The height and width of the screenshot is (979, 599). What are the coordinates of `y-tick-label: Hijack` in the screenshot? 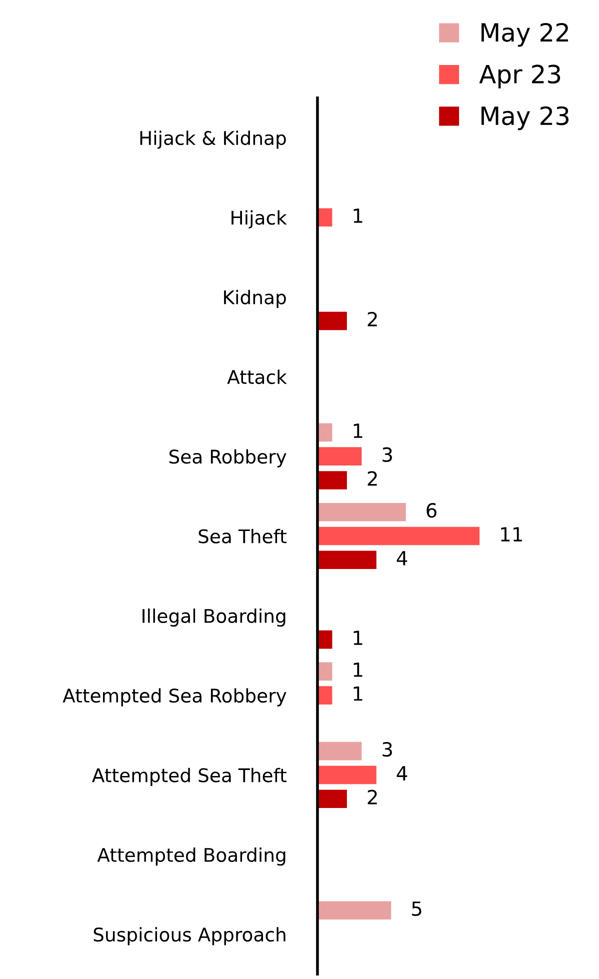 It's located at (259, 219).